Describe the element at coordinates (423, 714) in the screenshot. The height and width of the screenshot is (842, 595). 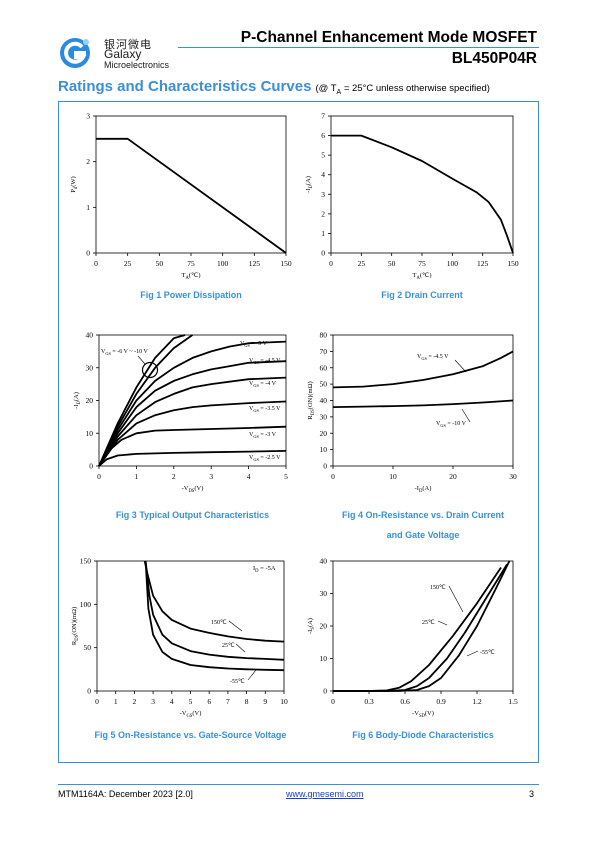
I see `x-axis-label: -VSD(V)` at that location.